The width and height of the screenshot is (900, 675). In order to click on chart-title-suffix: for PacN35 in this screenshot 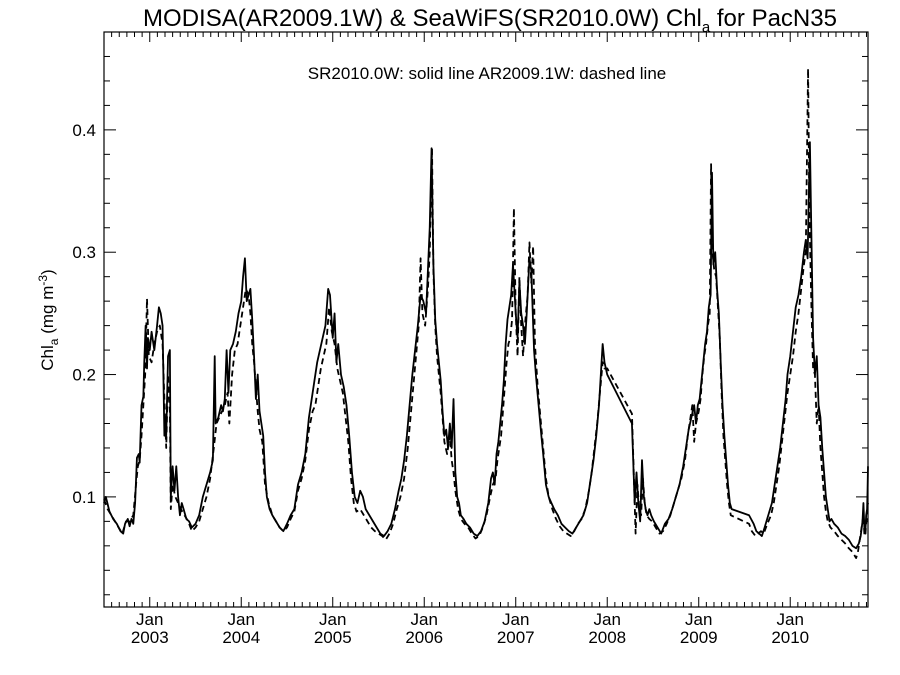, I will do `click(773, 18)`.